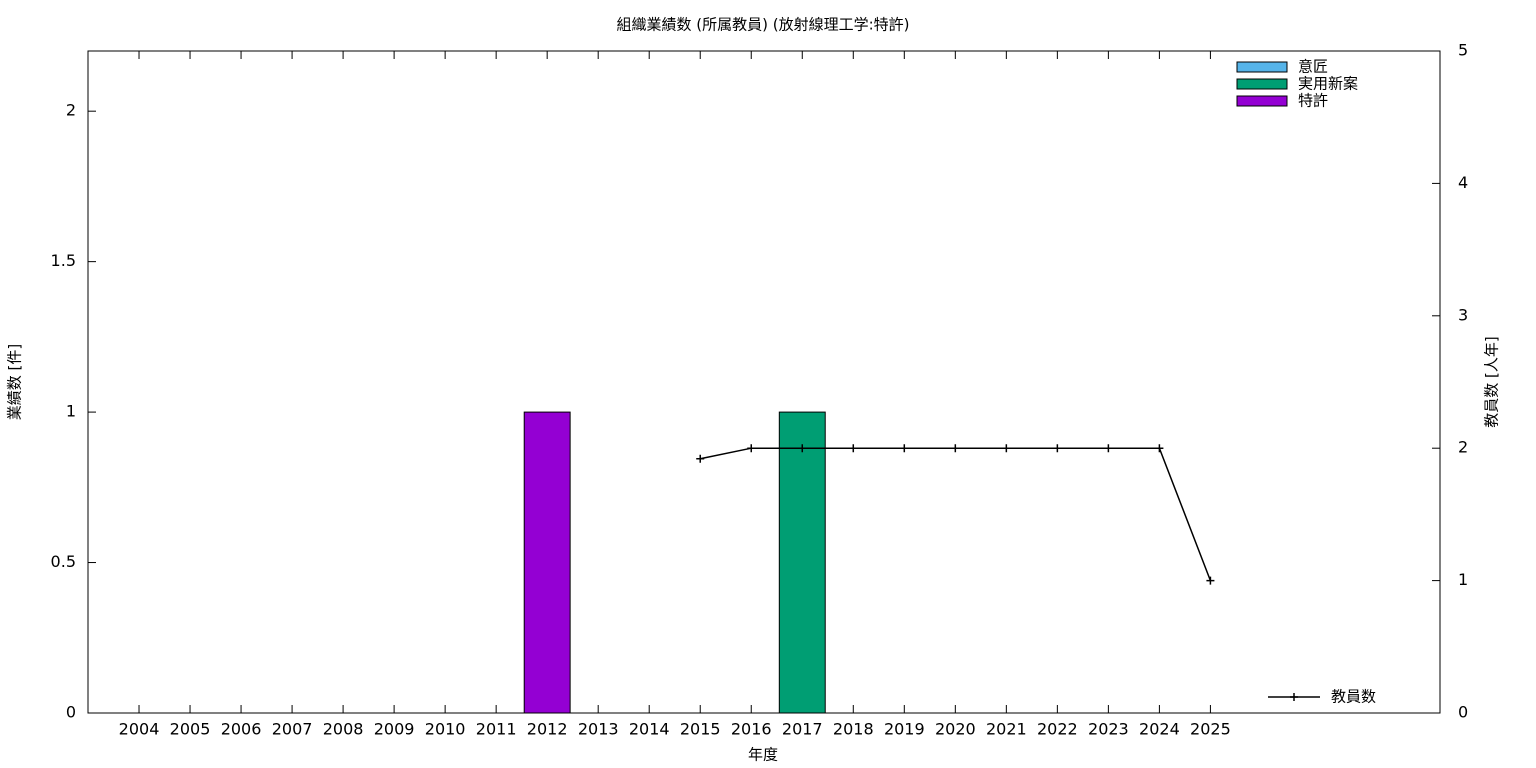 The height and width of the screenshot is (768, 1536). I want to click on x-tick-label: 2017, so click(802, 729).